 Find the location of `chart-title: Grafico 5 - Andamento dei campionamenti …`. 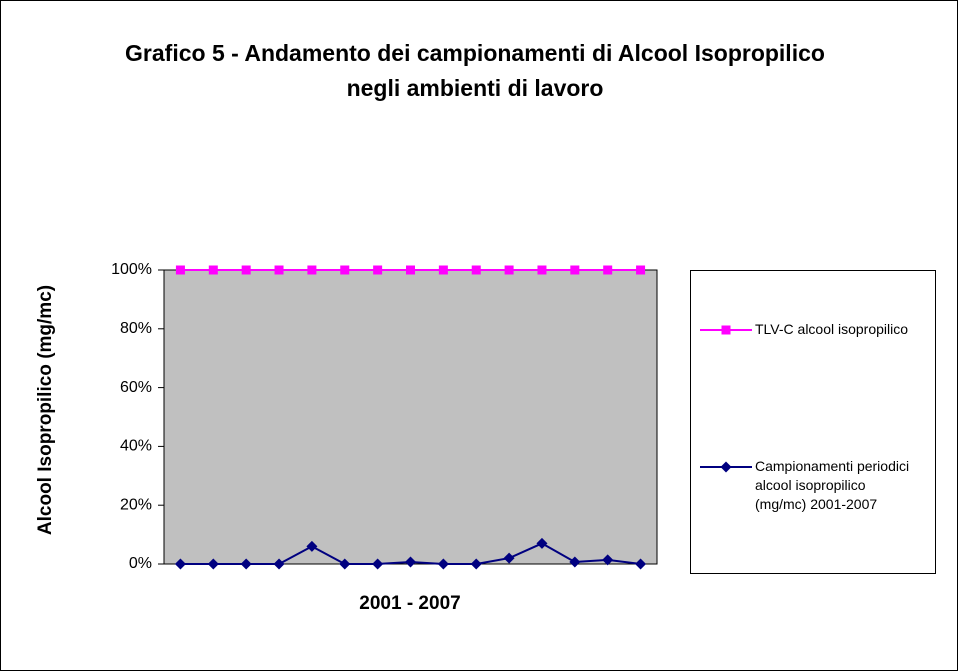

chart-title: Grafico 5 - Andamento dei campionamenti … is located at coordinates (475, 70).